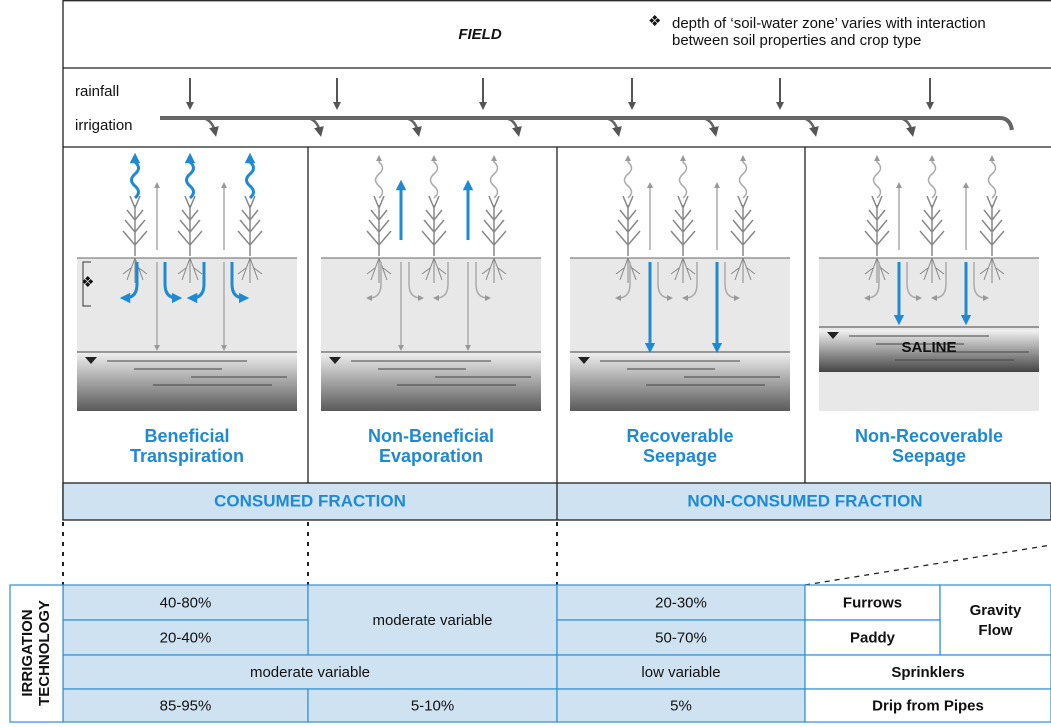  I want to click on input-label: rainfall, so click(97, 91).